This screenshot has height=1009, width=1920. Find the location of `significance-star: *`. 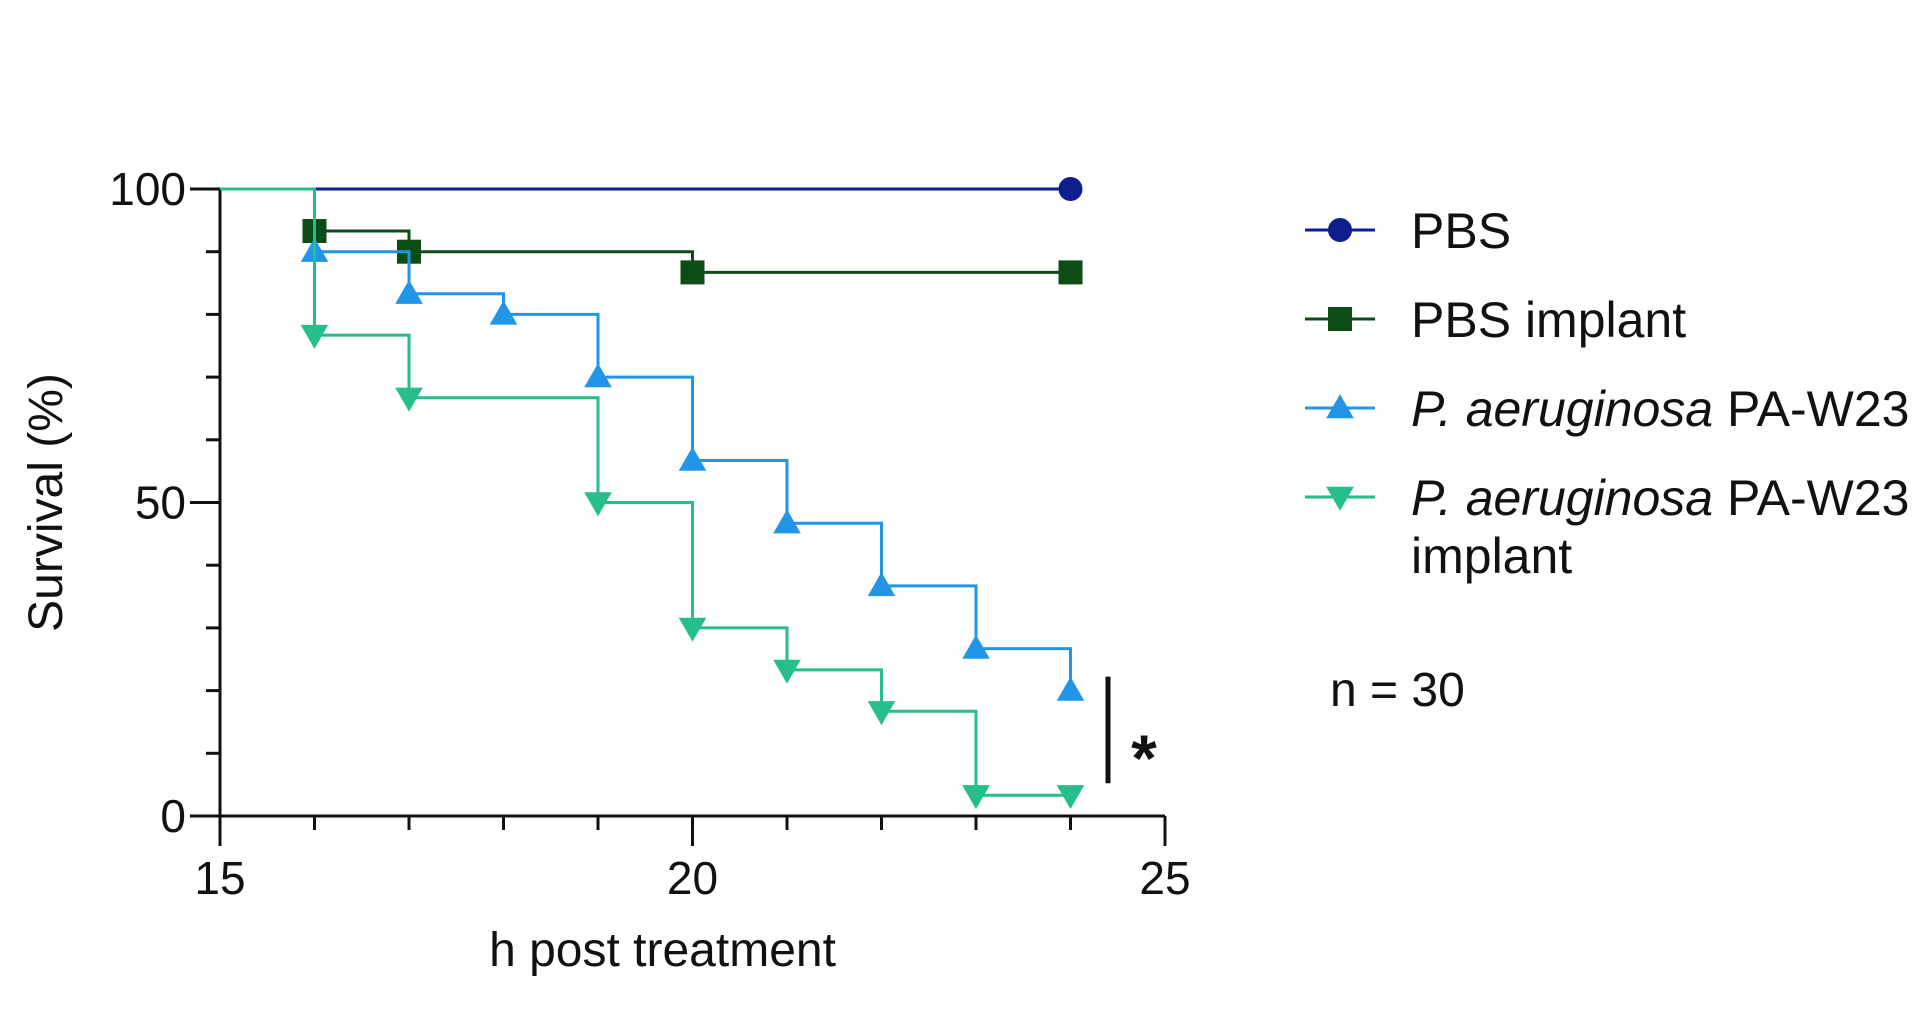

significance-star: * is located at coordinates (1144, 758).